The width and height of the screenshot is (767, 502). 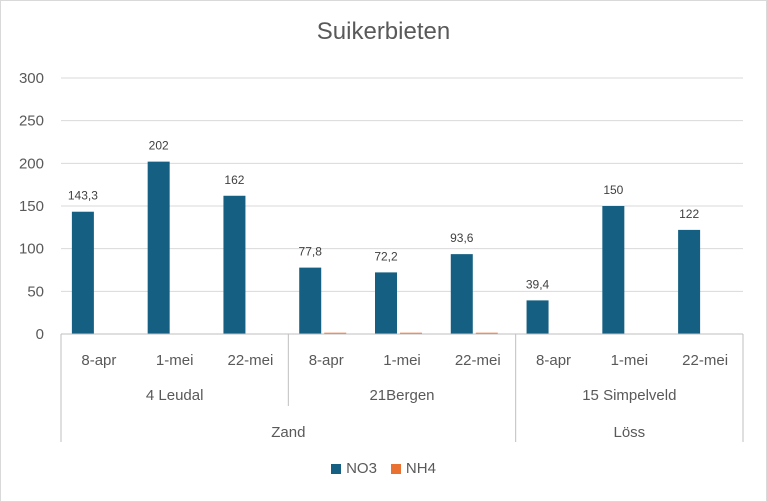 I want to click on y-tick-label: 250, so click(x=31, y=121).